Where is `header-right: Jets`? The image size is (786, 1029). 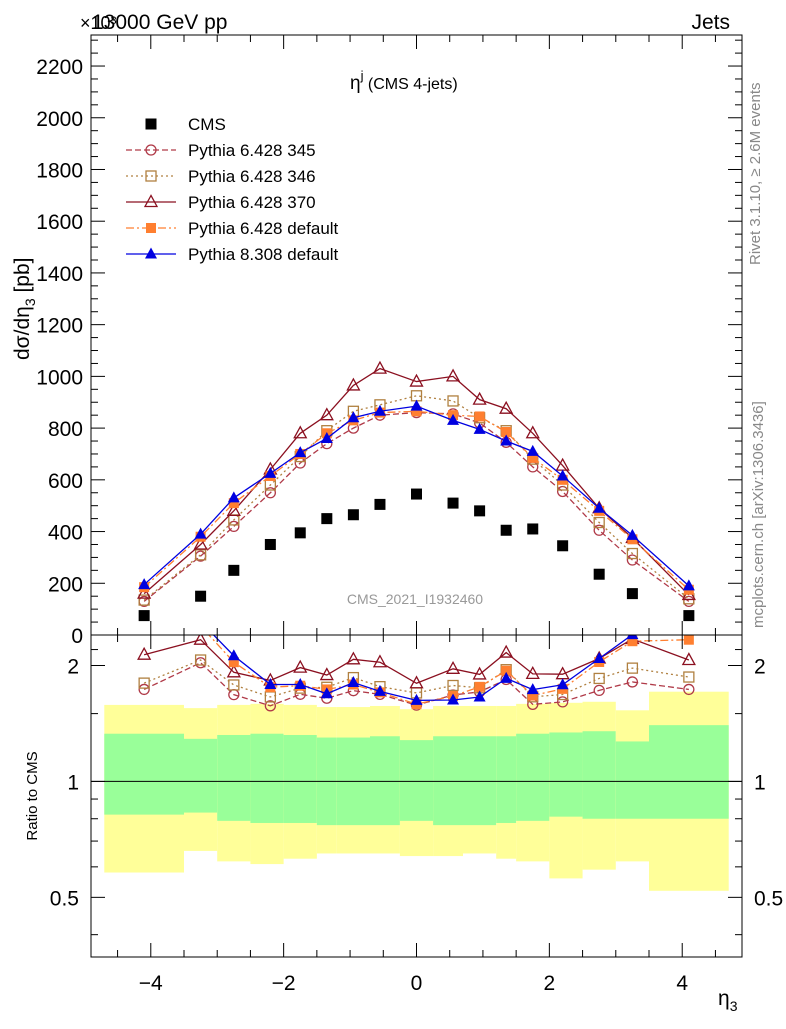 header-right: Jets is located at coordinates (710, 22).